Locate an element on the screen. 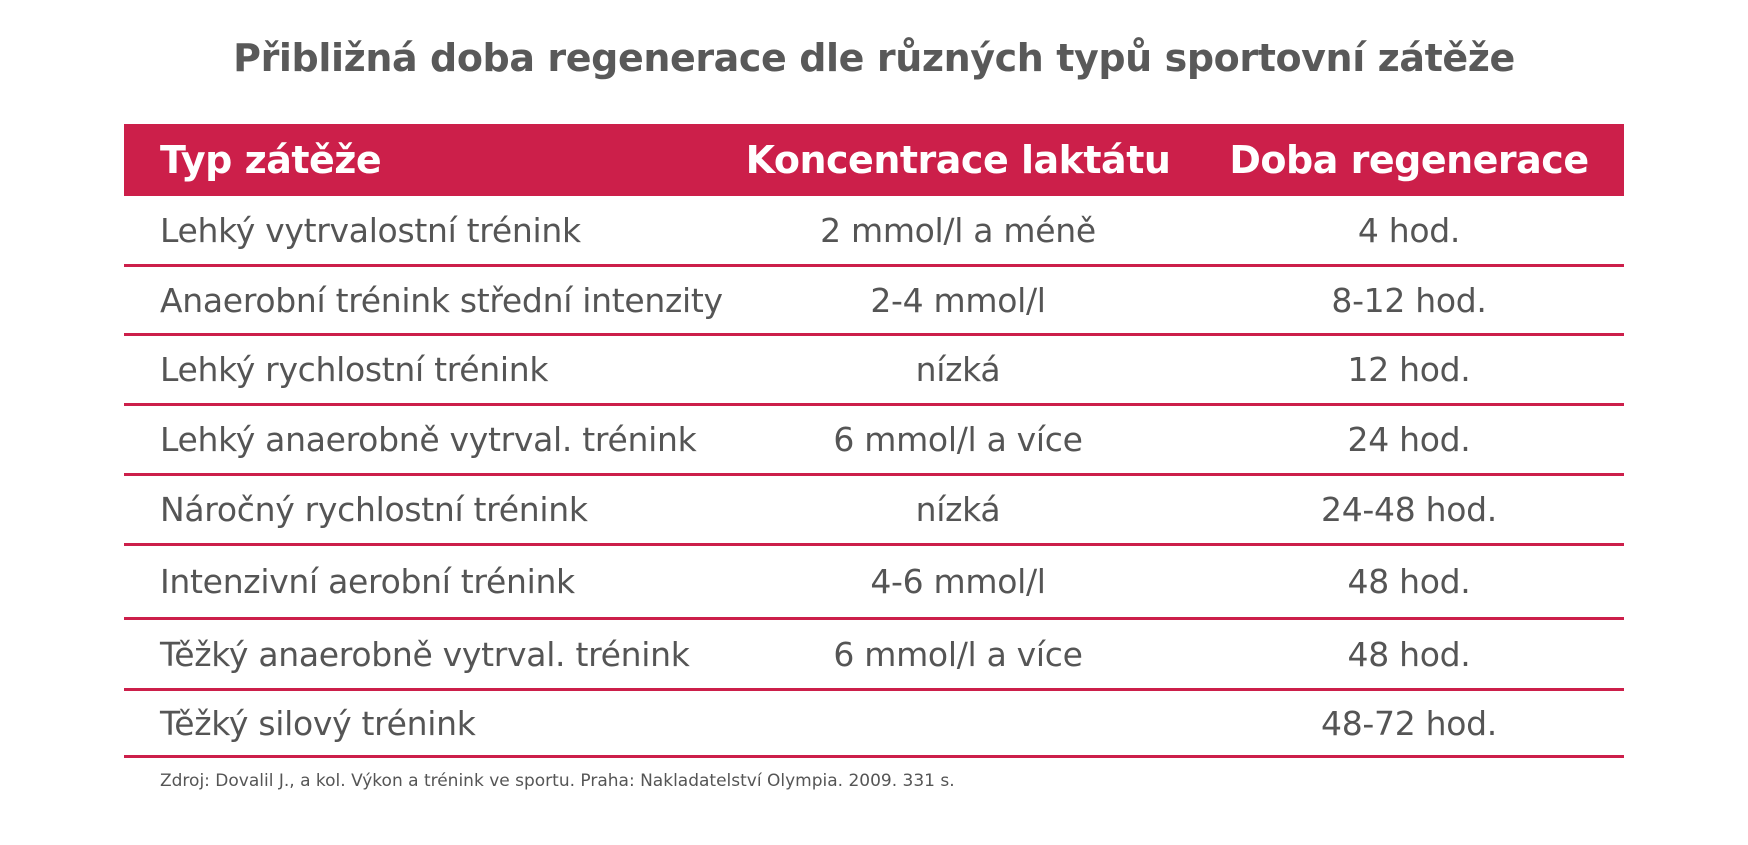  cell-load-type: Anaerobní trénink střední intenzity is located at coordinates (441, 300).